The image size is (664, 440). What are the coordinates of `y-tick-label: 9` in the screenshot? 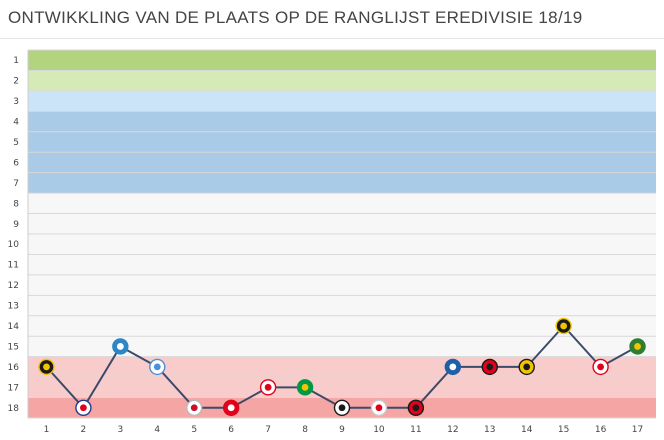 It's located at (16, 225).